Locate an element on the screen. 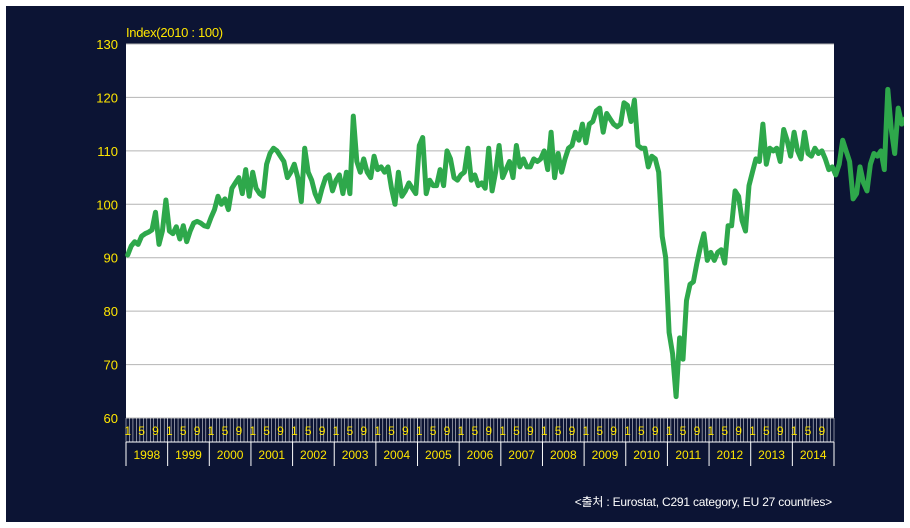 Image resolution: width=910 pixels, height=528 pixels. y-tick-label: 120 is located at coordinates (107, 97).